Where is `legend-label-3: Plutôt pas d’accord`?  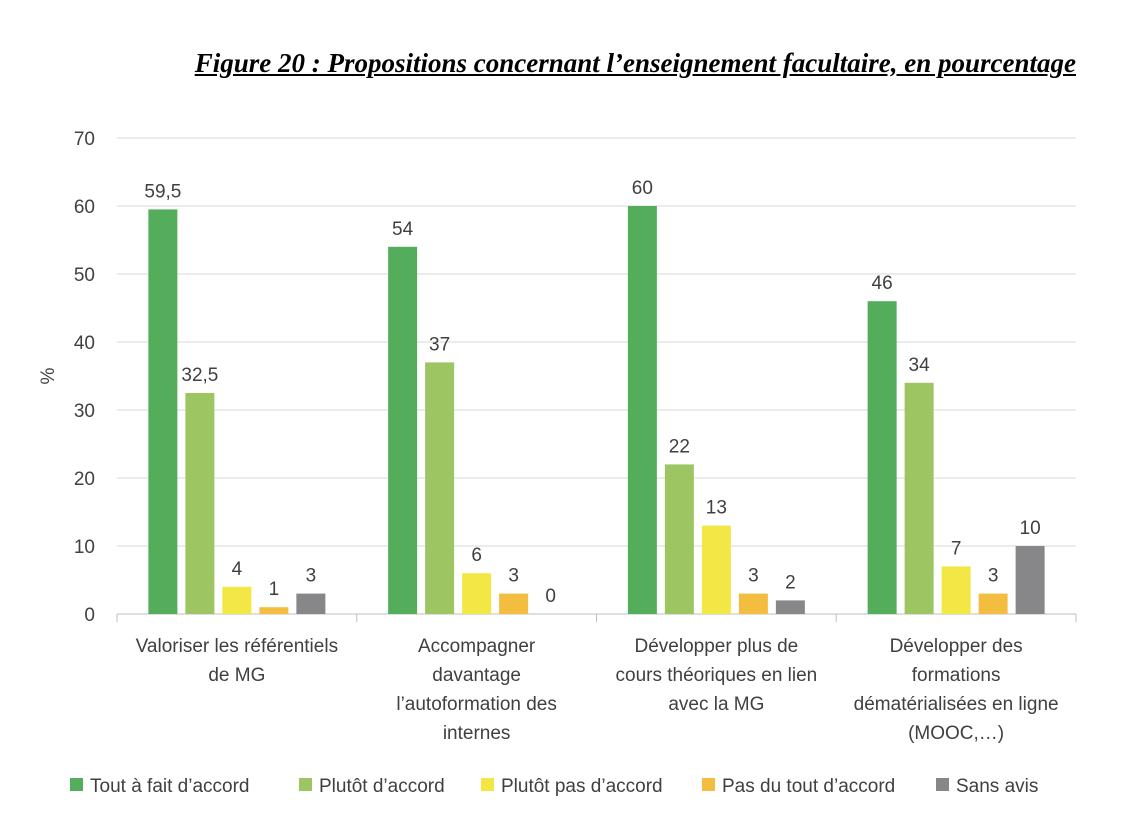
legend-label-3: Plutôt pas d’accord is located at coordinates (582, 786).